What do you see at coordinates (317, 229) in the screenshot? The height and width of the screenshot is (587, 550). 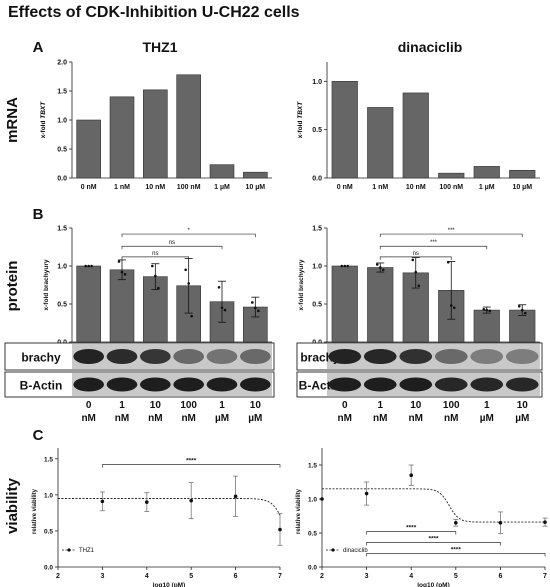 I see `B-right-ytick-label: 1.5` at bounding box center [317, 229].